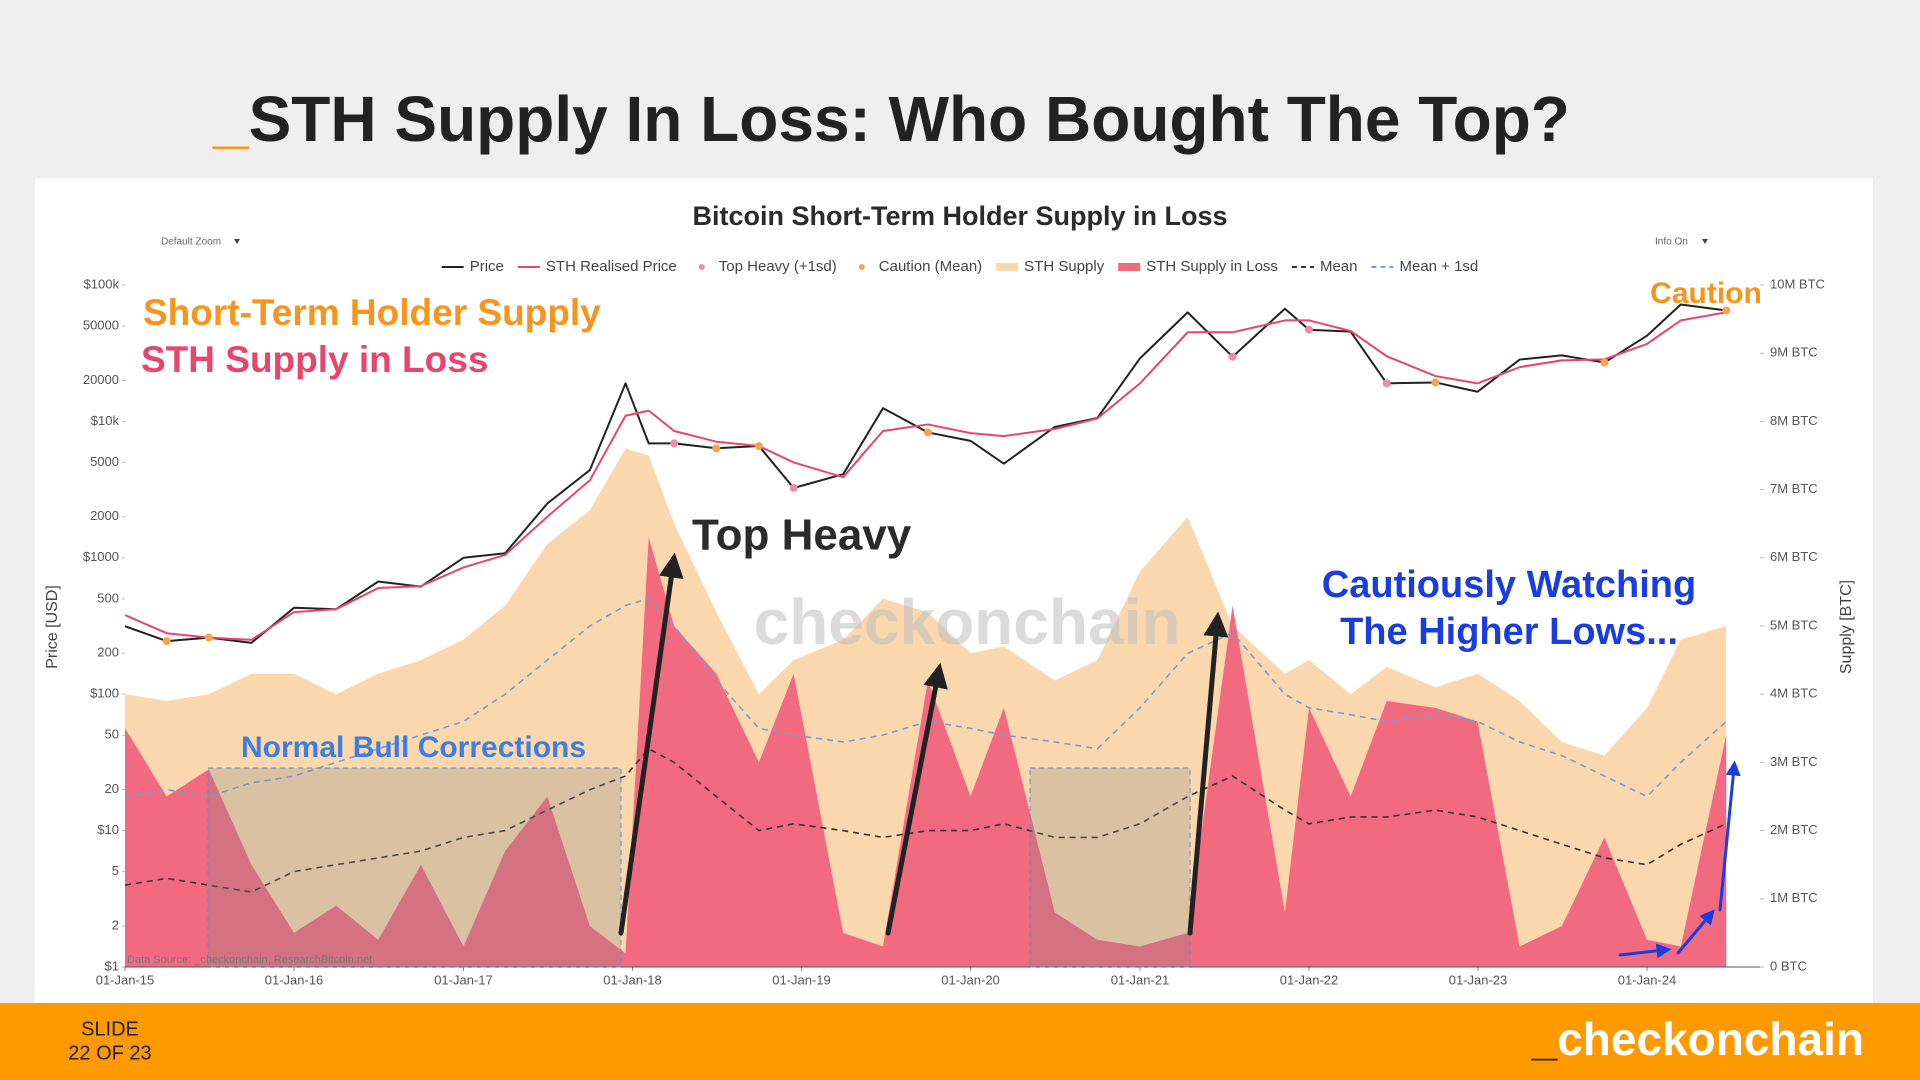 The image size is (1920, 1080). I want to click on correction-box, so click(414, 867).